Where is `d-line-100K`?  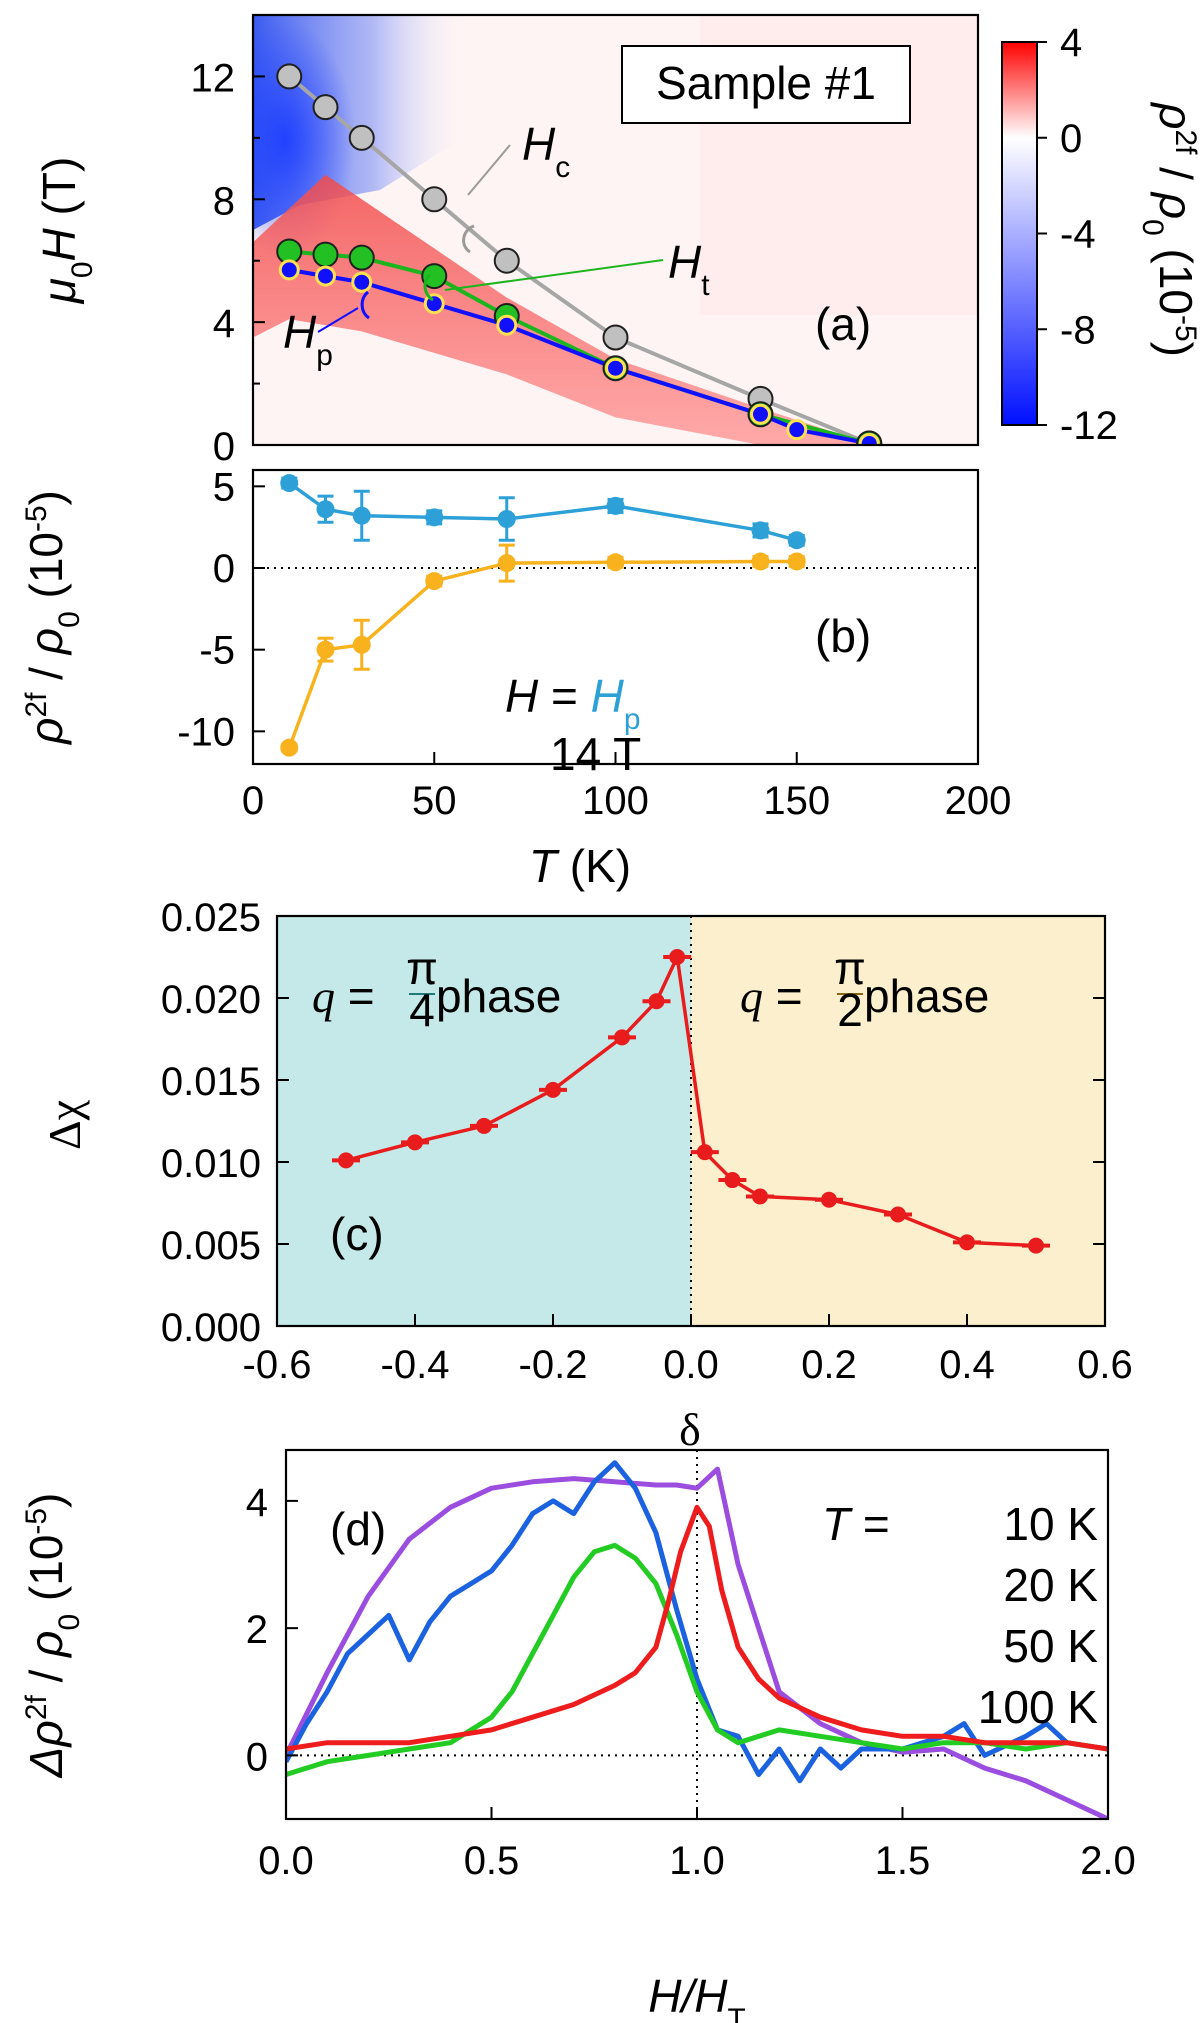
d-line-100K is located at coordinates (697, 1628).